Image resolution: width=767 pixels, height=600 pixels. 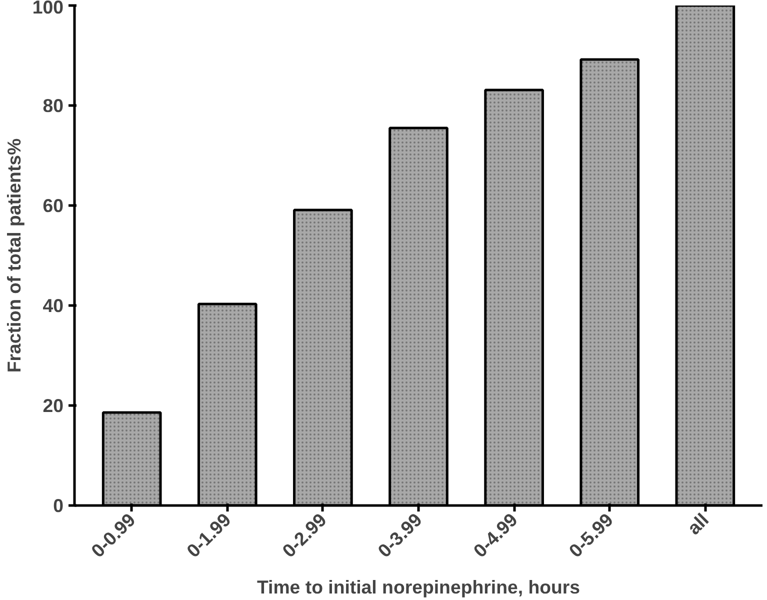 What do you see at coordinates (58, 505) in the screenshot?
I see `y-tick-label: 0` at bounding box center [58, 505].